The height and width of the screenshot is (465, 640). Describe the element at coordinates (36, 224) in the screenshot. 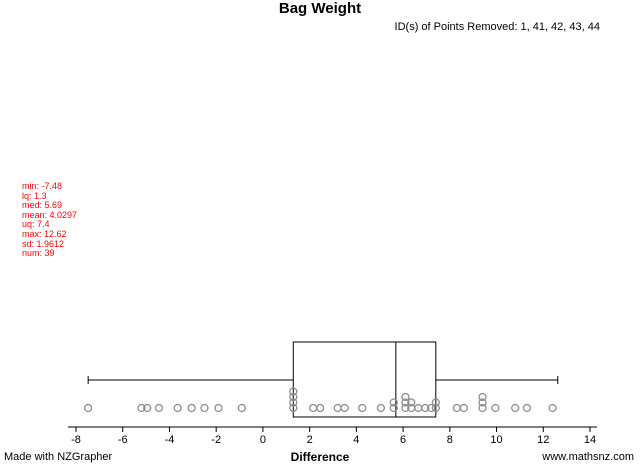

I see `stat-uq: uq: 7.4` at that location.